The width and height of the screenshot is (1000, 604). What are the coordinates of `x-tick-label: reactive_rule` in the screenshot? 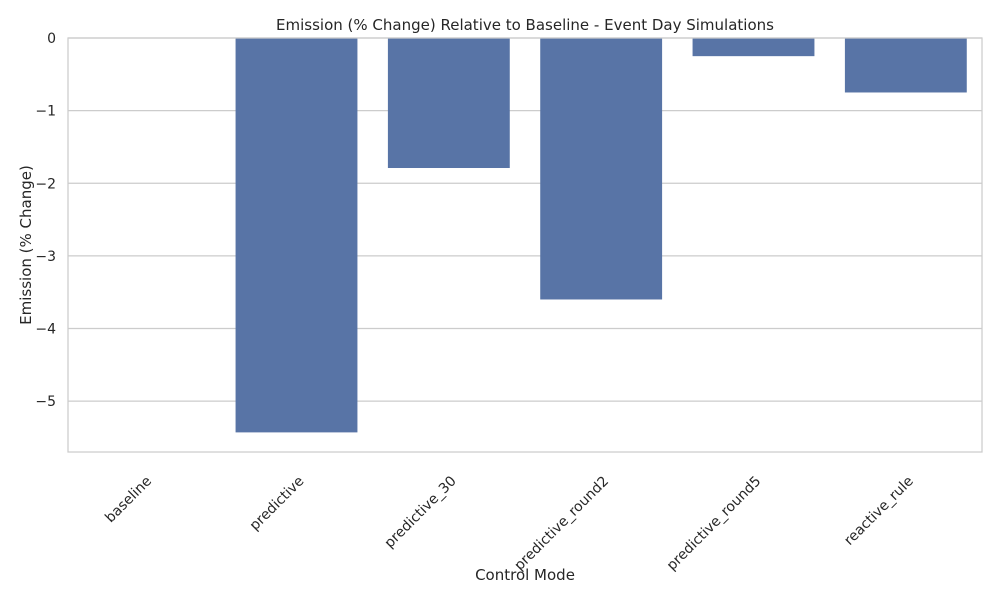 It's located at (878, 510).